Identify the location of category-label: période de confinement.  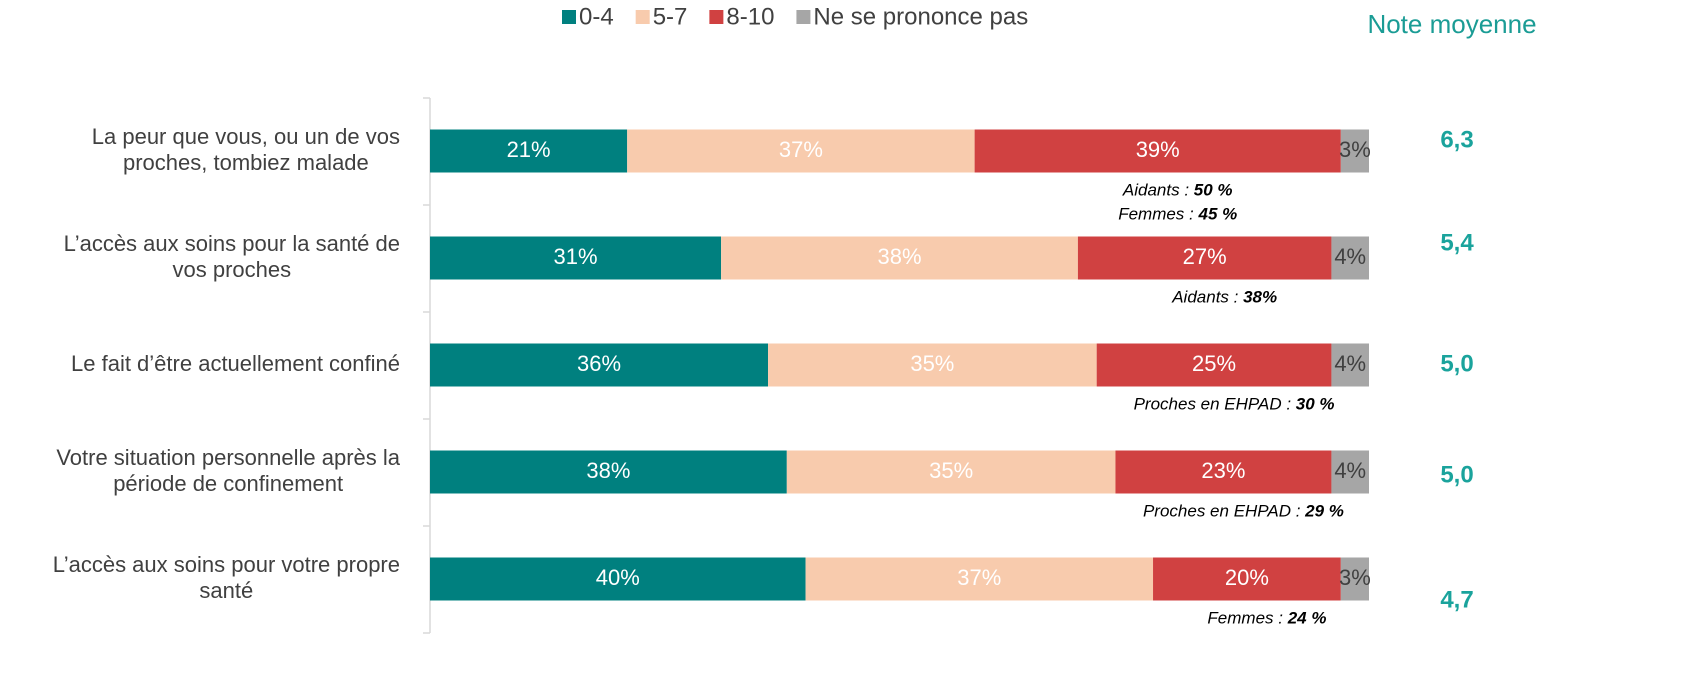
(228, 483).